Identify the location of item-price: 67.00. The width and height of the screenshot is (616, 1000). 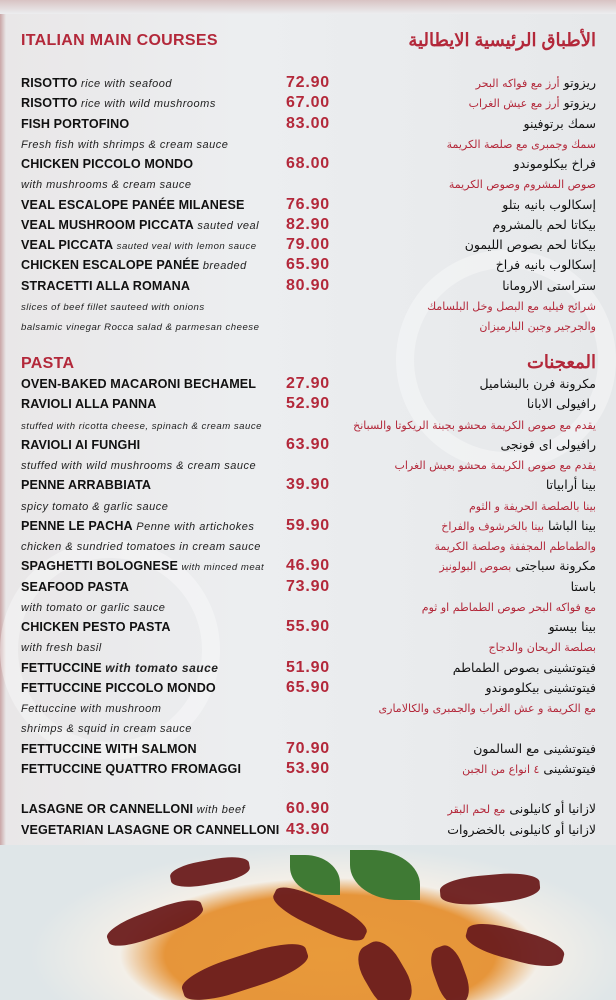
(307, 103).